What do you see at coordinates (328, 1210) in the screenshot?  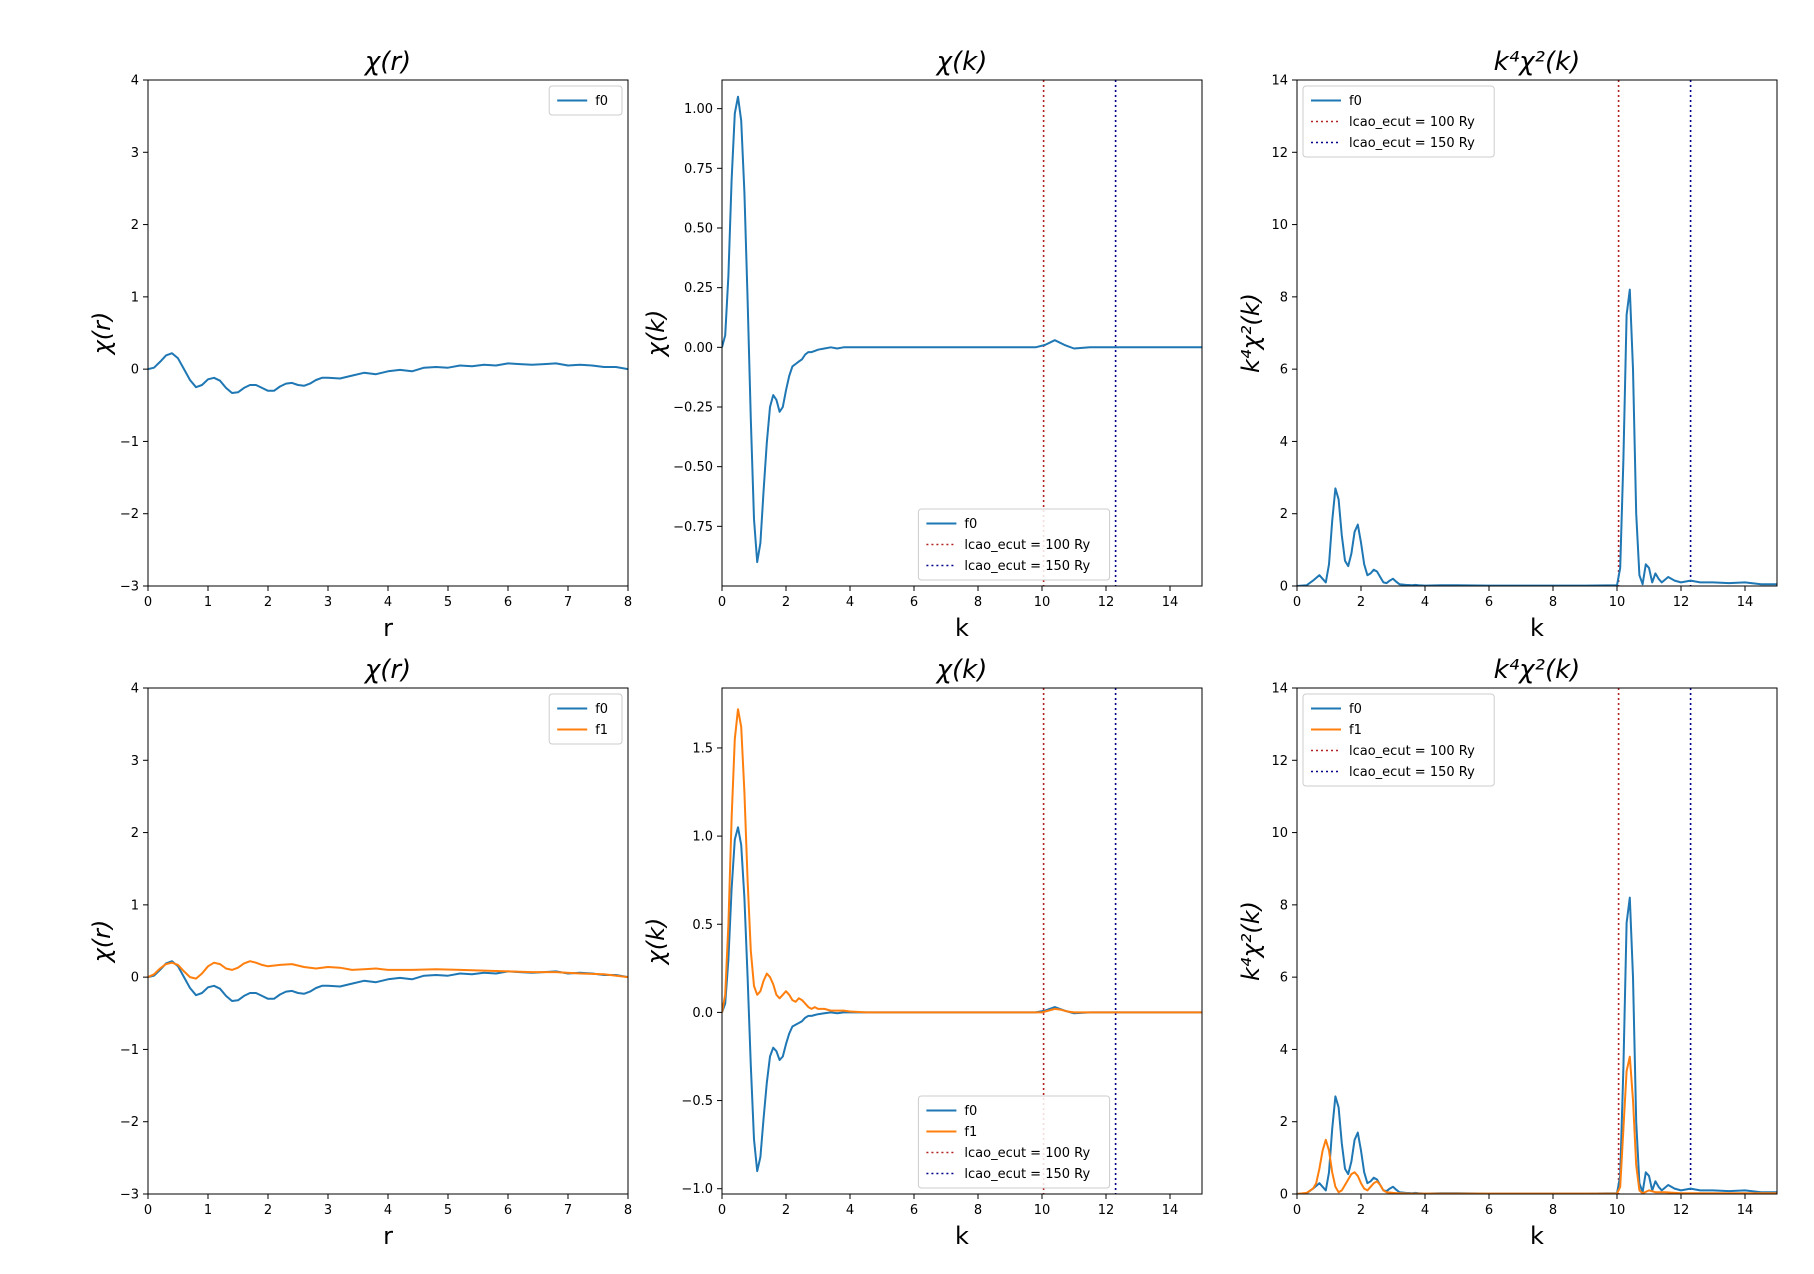 I see `x-tick-label: 3` at bounding box center [328, 1210].